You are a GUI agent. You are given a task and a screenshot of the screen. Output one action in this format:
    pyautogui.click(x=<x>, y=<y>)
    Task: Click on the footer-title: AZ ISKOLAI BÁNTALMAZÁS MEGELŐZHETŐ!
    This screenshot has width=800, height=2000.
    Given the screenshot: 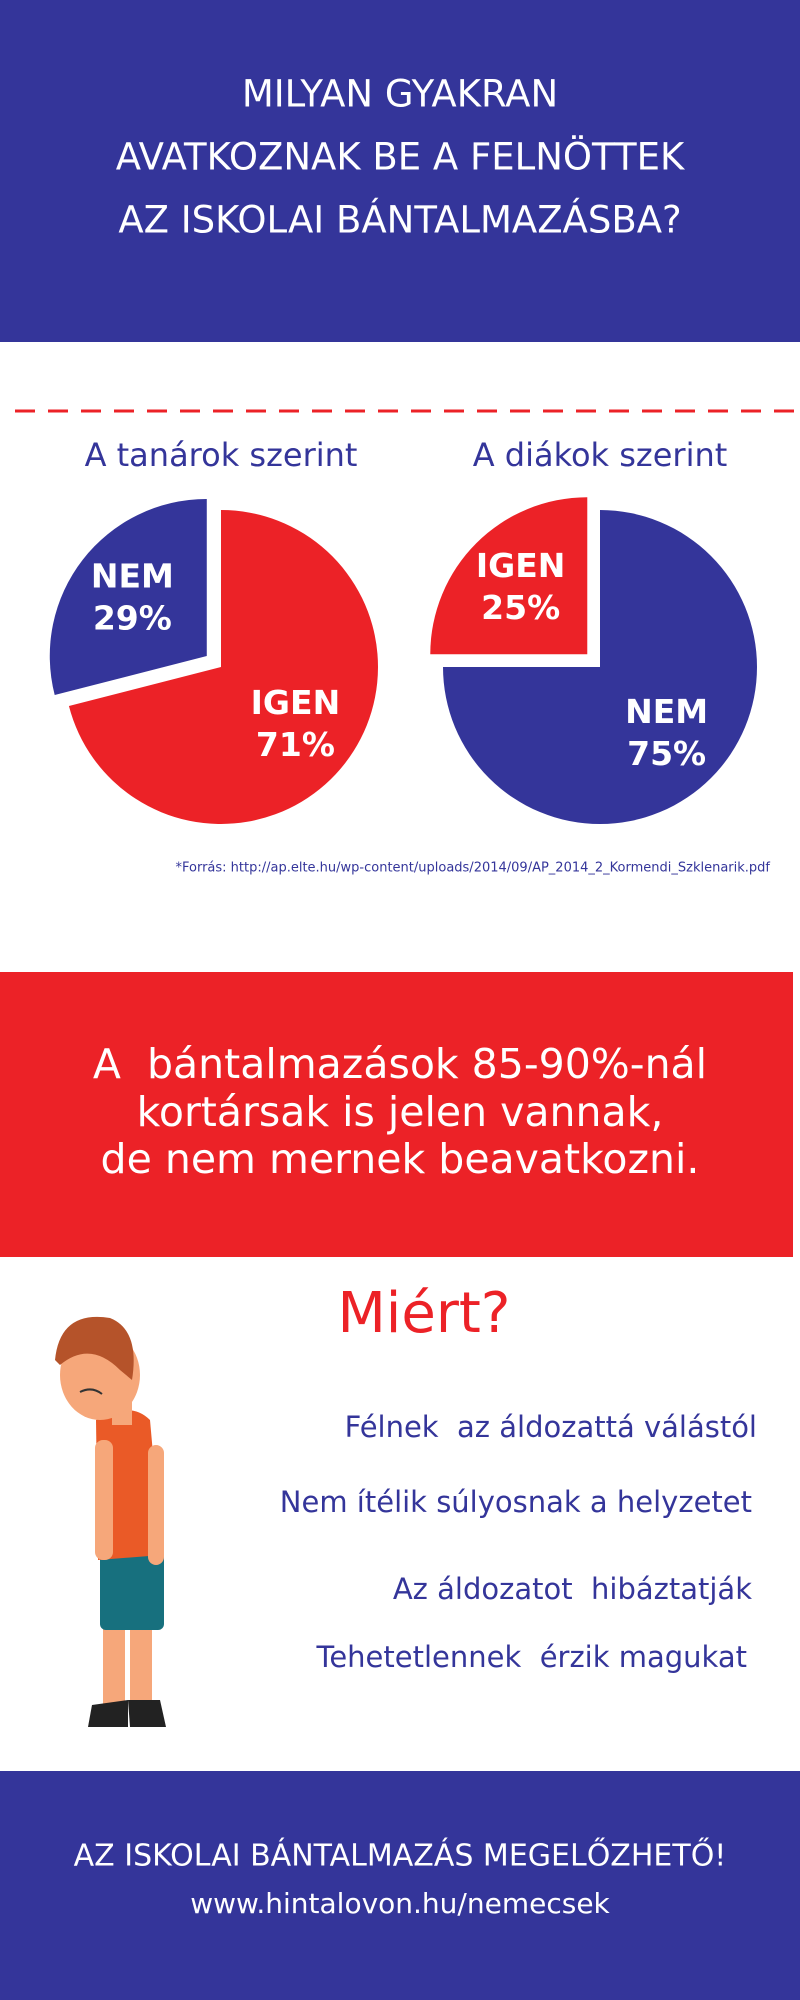 What is the action you would take?
    pyautogui.click(x=400, y=1855)
    